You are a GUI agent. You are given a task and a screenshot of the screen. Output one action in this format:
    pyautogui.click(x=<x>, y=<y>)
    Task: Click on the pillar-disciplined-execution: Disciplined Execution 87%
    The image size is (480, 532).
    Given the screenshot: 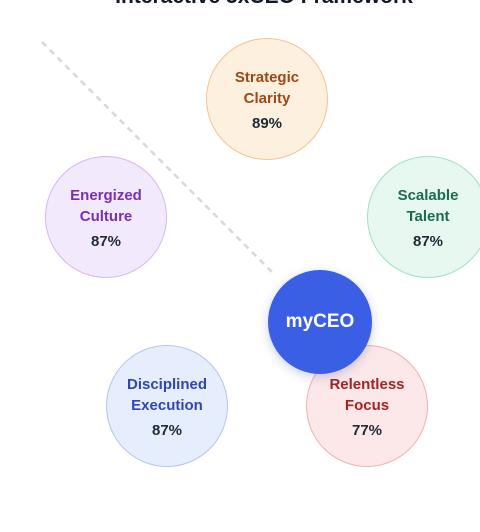 What is the action you would take?
    pyautogui.click(x=167, y=406)
    